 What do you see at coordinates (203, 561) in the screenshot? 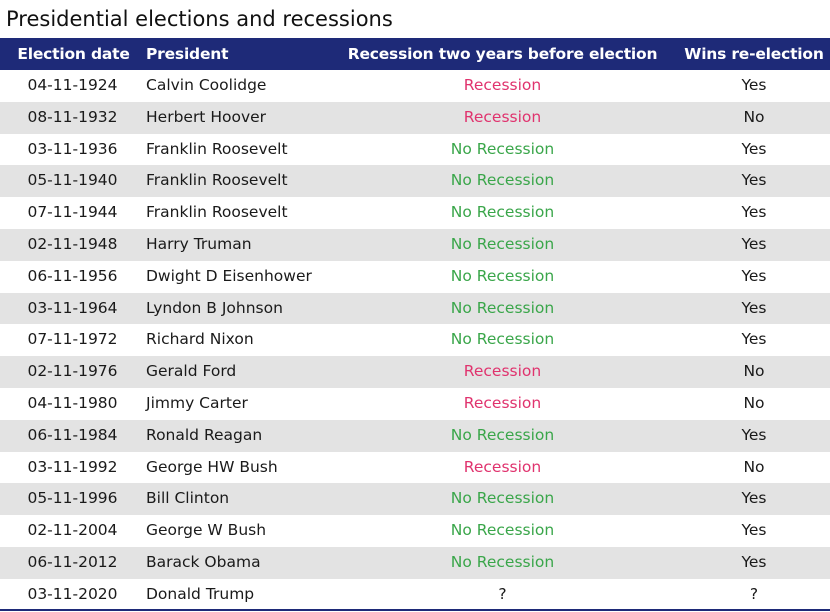
I see `cell-president: Barack Obama` at bounding box center [203, 561].